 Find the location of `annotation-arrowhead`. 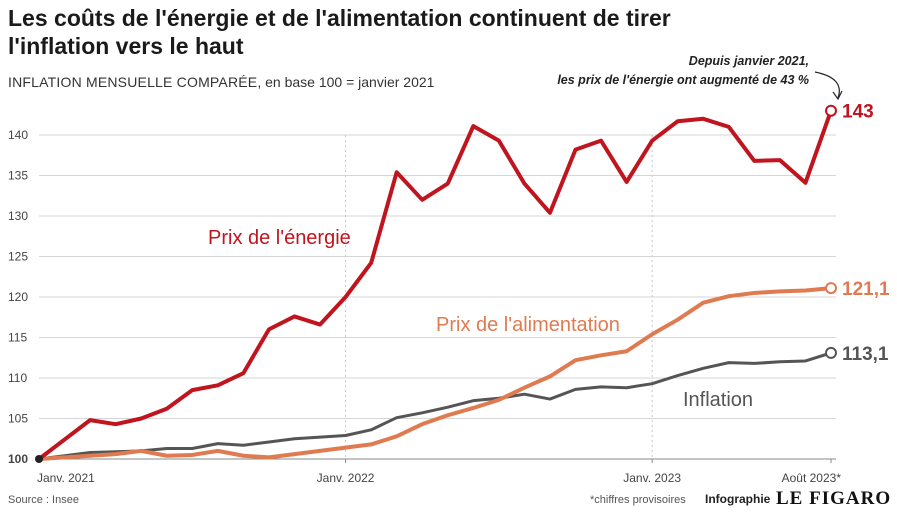

annotation-arrowhead is located at coordinates (837, 95).